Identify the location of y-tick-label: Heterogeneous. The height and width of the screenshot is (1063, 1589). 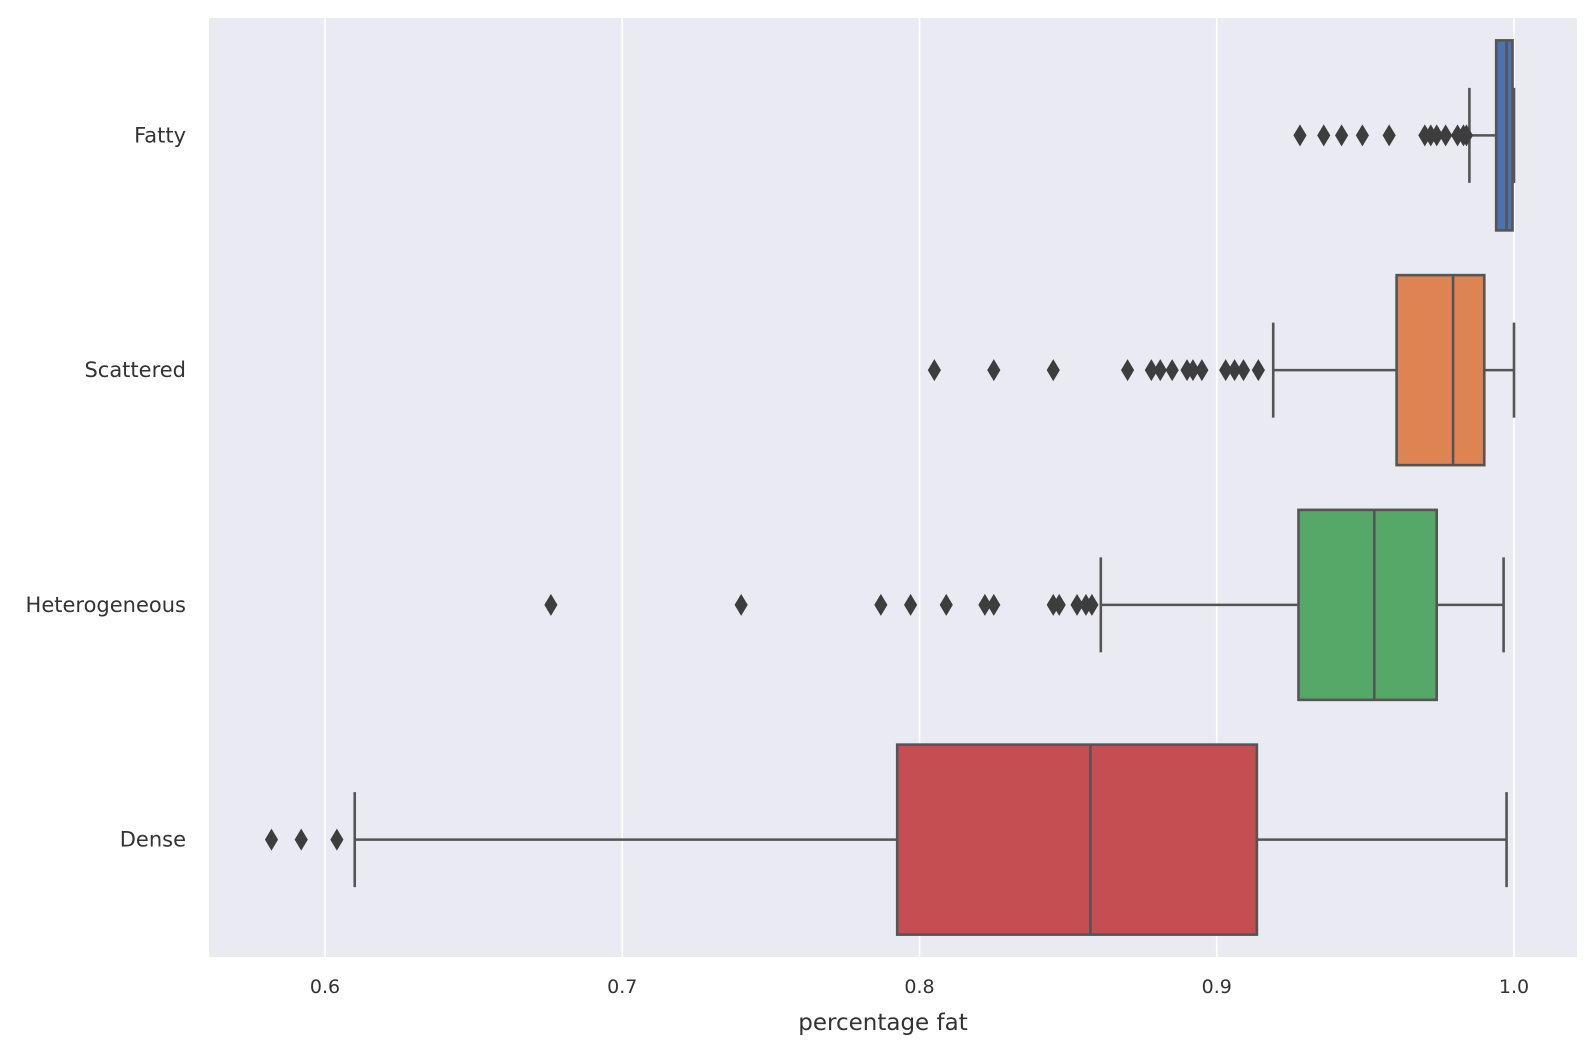
(106, 605).